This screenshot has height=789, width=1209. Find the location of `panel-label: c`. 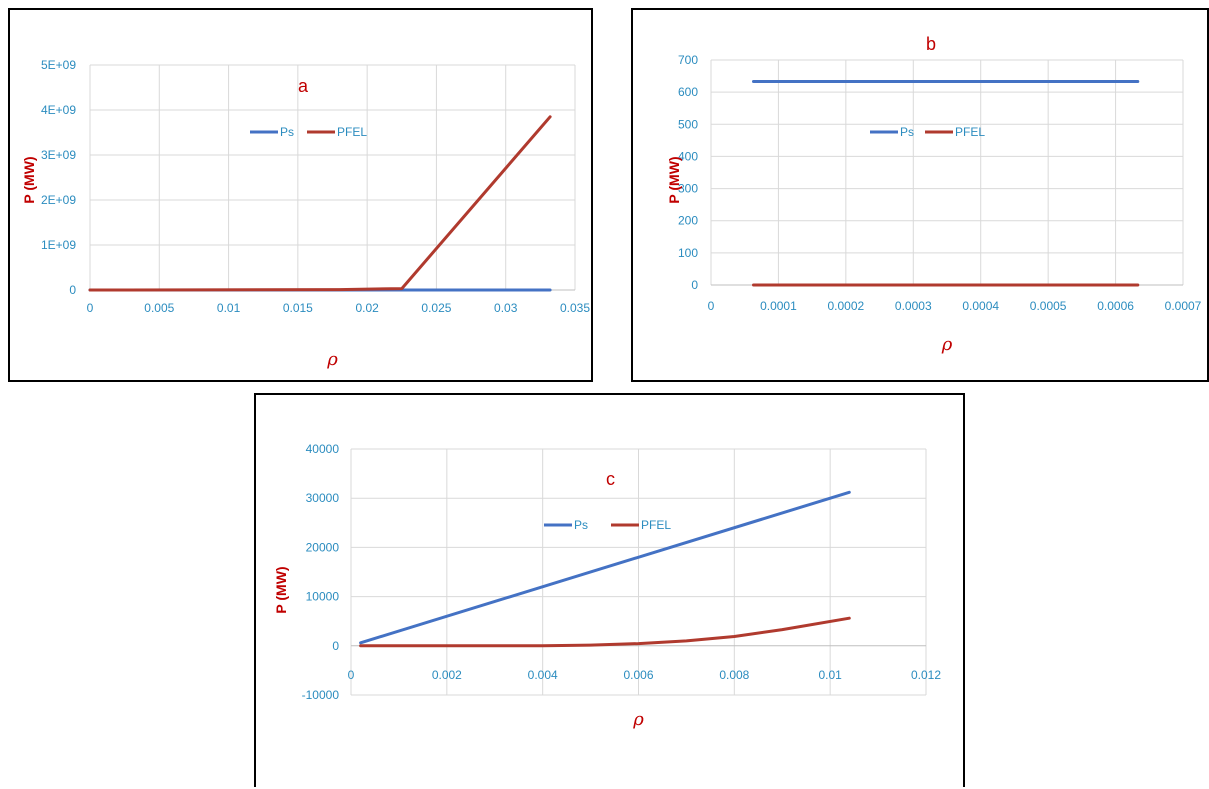

panel-label: c is located at coordinates (610, 479).